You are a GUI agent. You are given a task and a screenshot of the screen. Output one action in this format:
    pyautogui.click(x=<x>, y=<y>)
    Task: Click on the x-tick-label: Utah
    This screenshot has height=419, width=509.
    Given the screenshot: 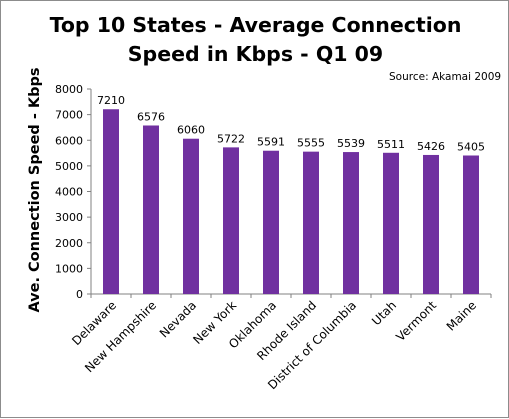 What is the action you would take?
    pyautogui.click(x=384, y=313)
    